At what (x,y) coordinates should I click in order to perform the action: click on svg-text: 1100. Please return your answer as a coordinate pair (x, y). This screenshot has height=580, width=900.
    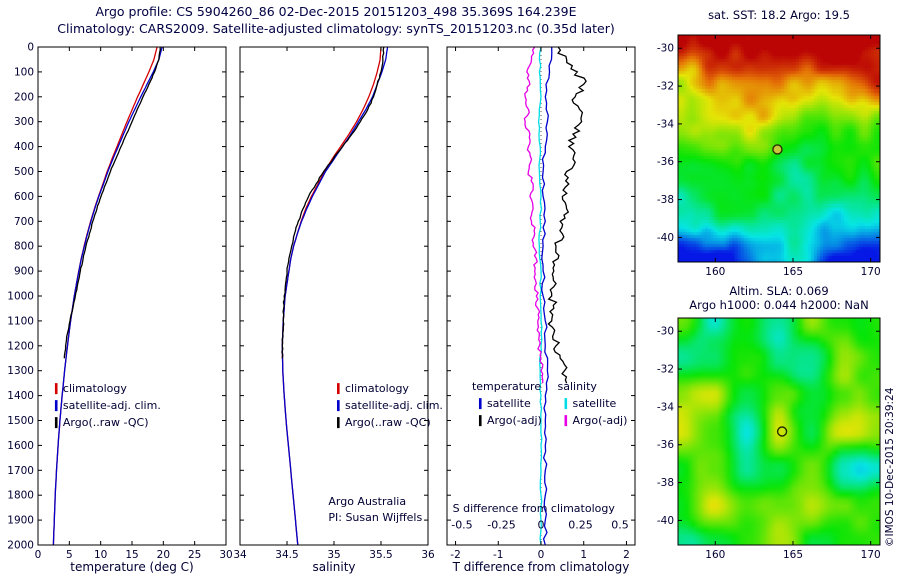
    Looking at the image, I should click on (20, 321).